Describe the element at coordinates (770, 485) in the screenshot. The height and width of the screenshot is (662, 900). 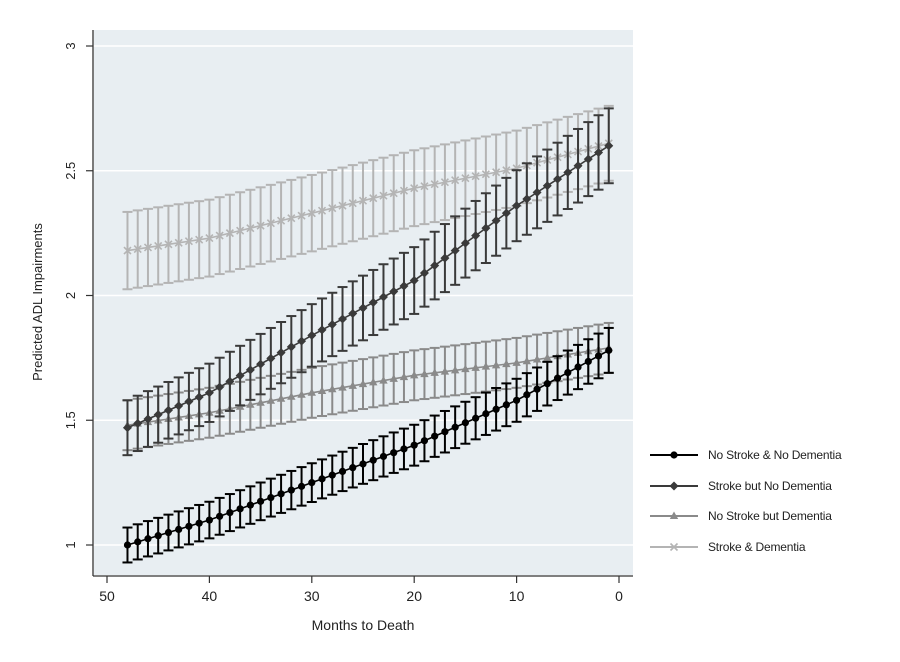
I see `legend-label: Stroke but No Dementia` at that location.